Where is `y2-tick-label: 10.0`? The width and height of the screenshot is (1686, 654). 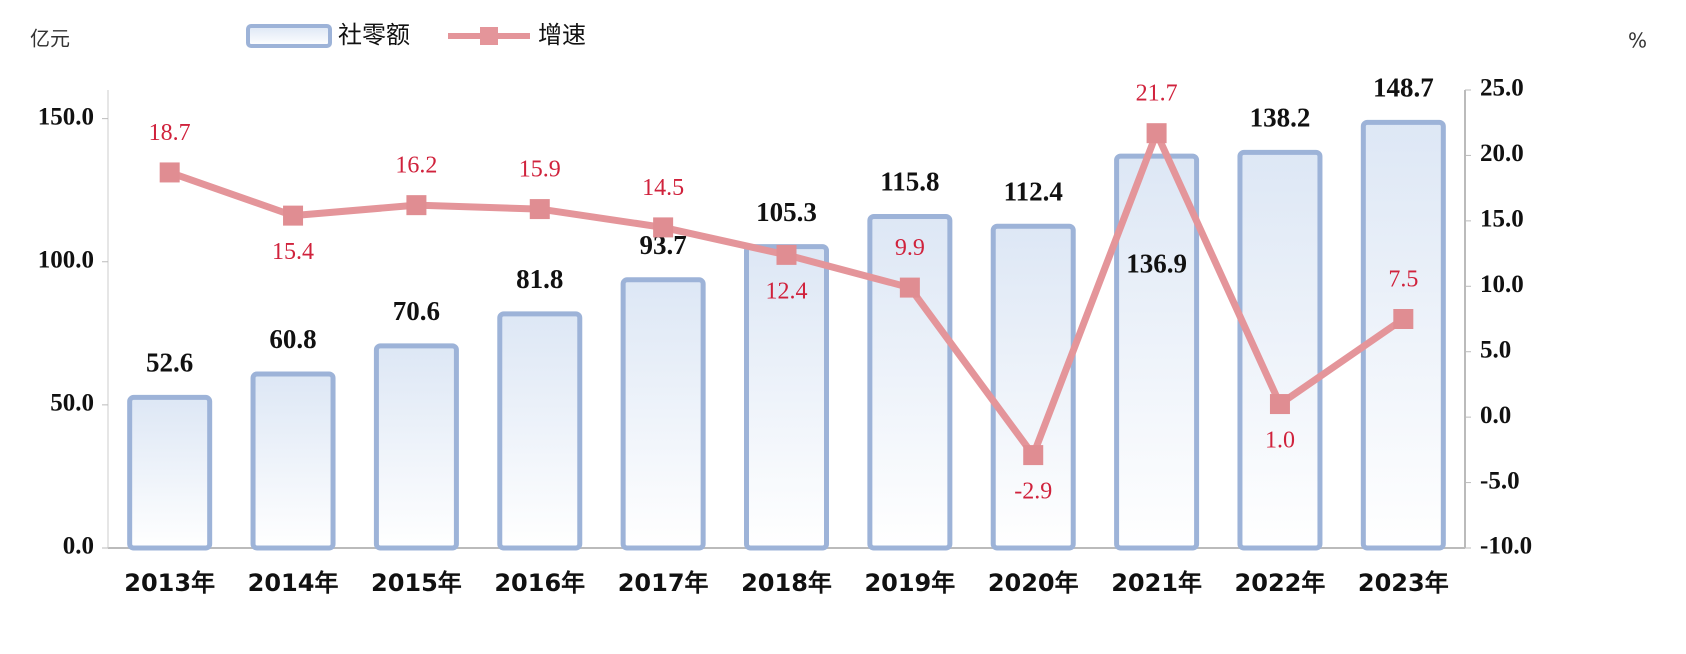 y2-tick-label: 10.0 is located at coordinates (1502, 284).